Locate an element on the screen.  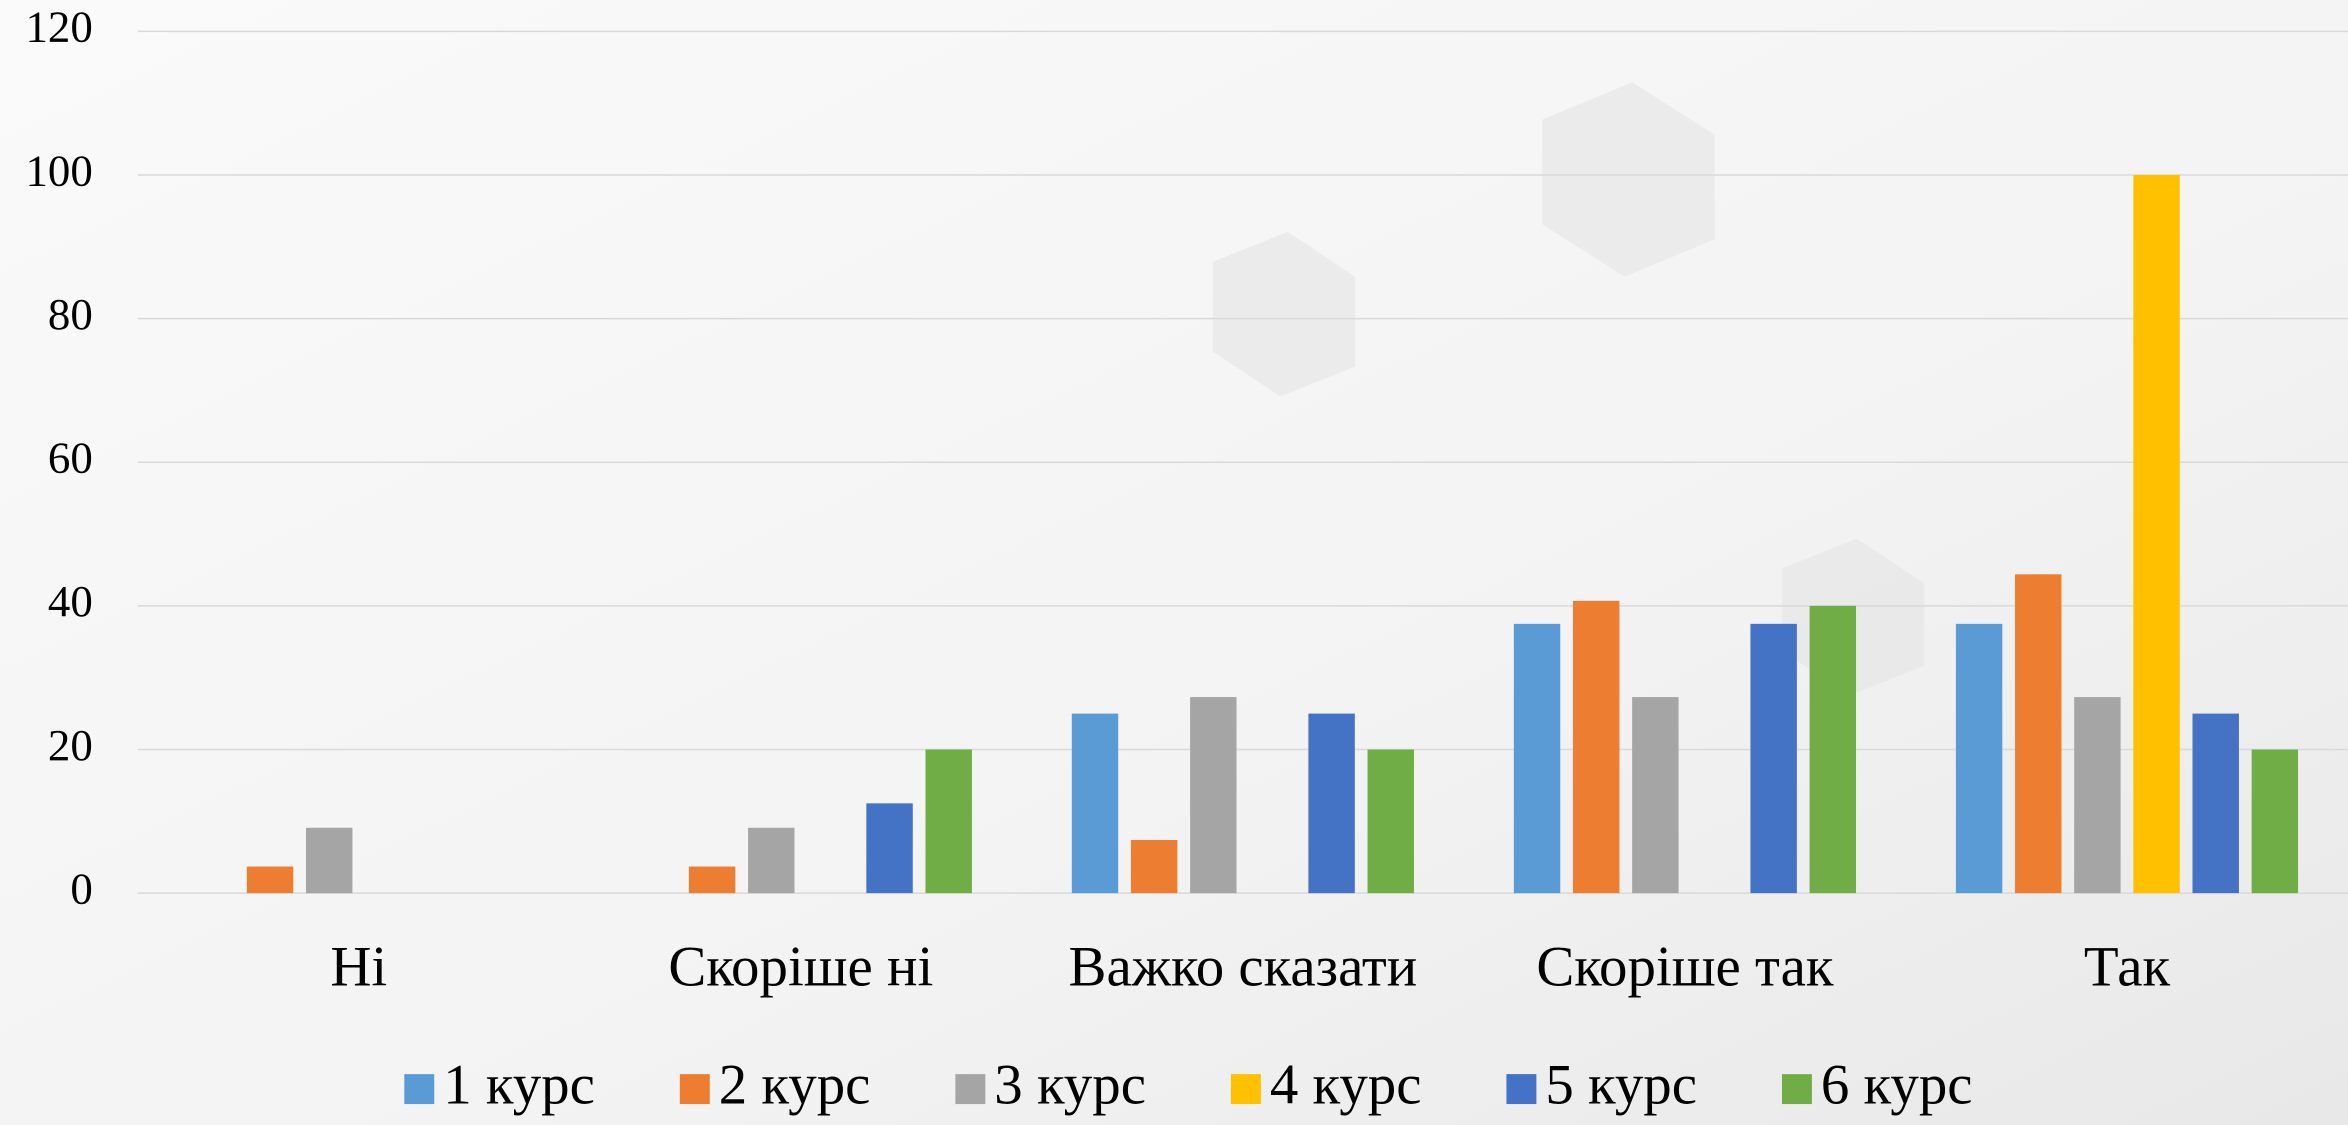
x-tick-label: Скоріше так is located at coordinates (1684, 966).